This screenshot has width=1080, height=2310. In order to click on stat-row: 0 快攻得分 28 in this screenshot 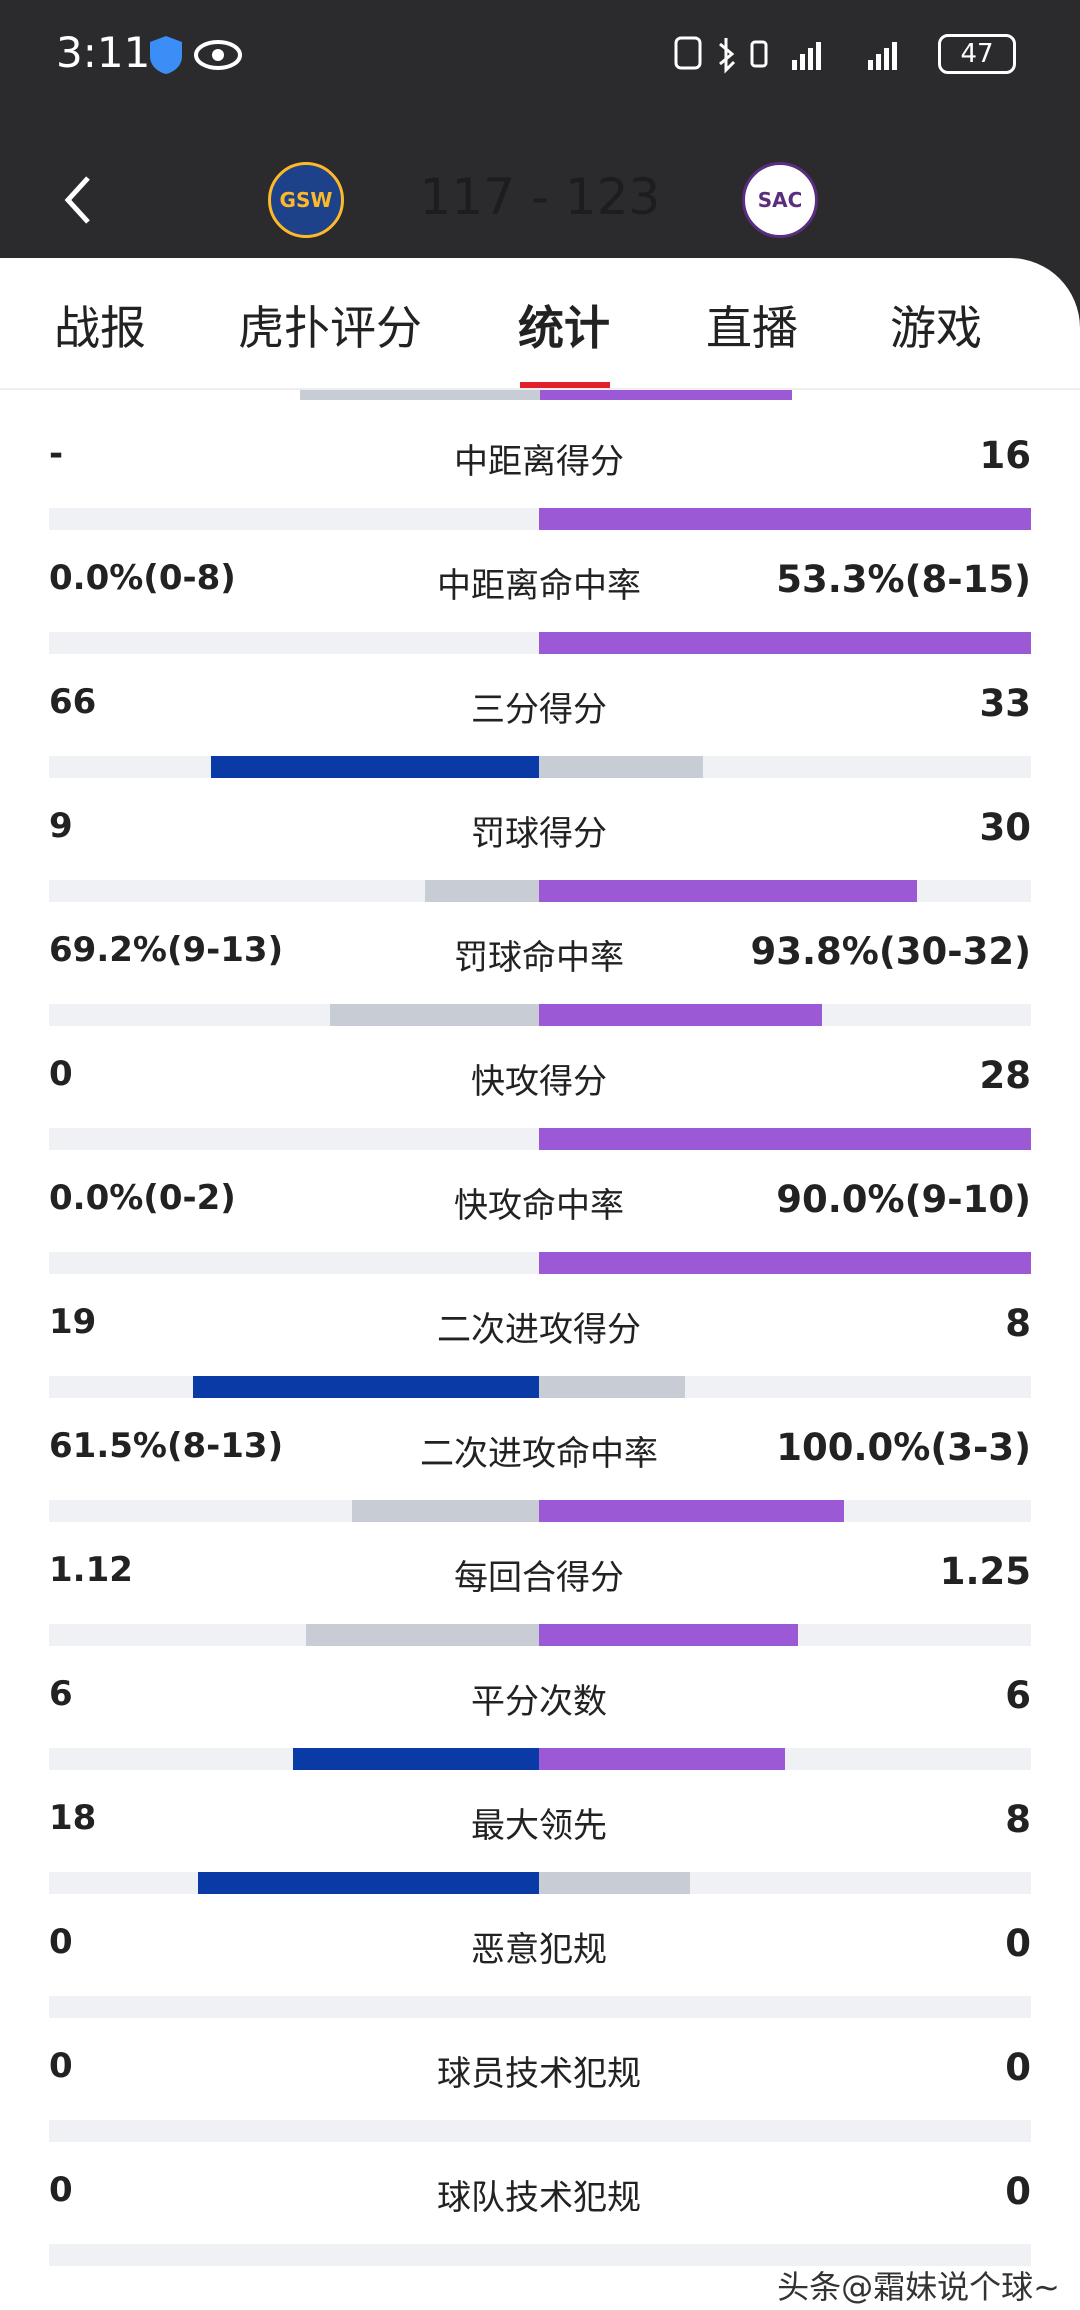, I will do `click(540, 1109)`.